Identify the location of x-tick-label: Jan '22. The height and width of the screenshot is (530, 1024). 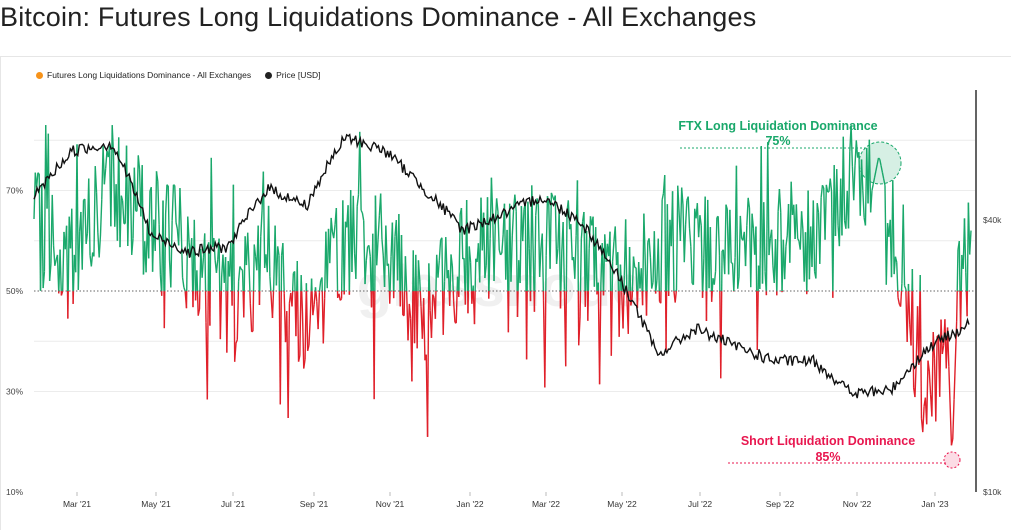
(469, 504).